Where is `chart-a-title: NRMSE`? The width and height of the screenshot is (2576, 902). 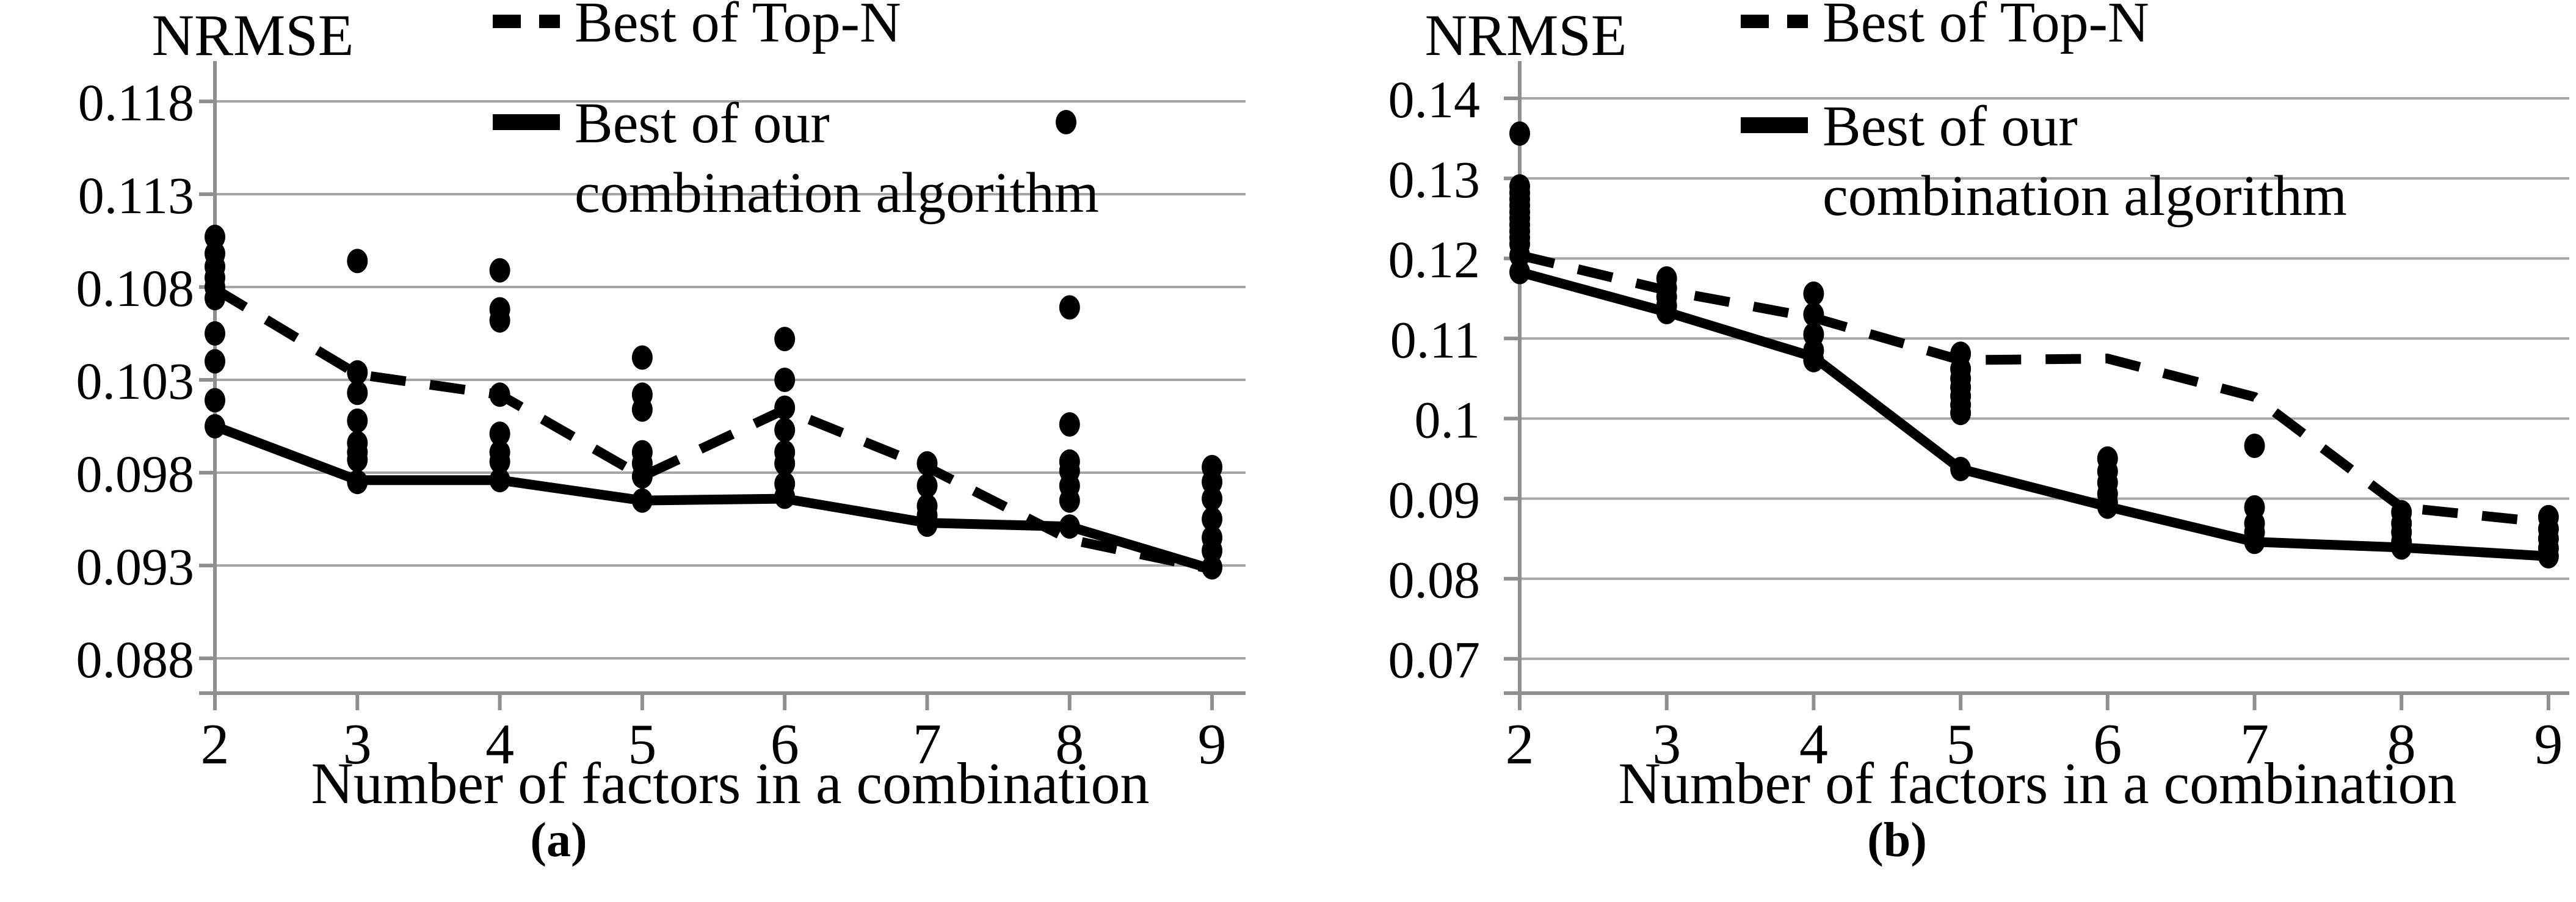 chart-a-title: NRMSE is located at coordinates (253, 35).